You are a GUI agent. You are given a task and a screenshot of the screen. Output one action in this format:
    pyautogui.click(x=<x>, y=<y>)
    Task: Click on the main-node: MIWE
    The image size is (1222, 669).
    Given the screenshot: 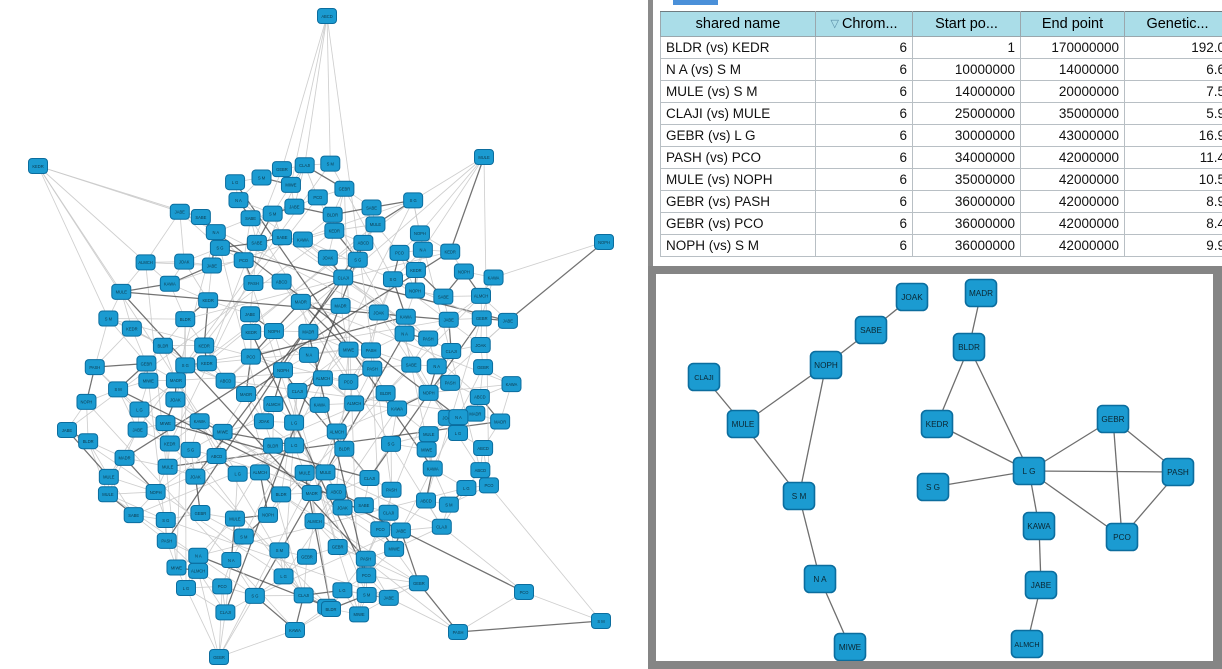 What is the action you would take?
    pyautogui.click(x=426, y=449)
    